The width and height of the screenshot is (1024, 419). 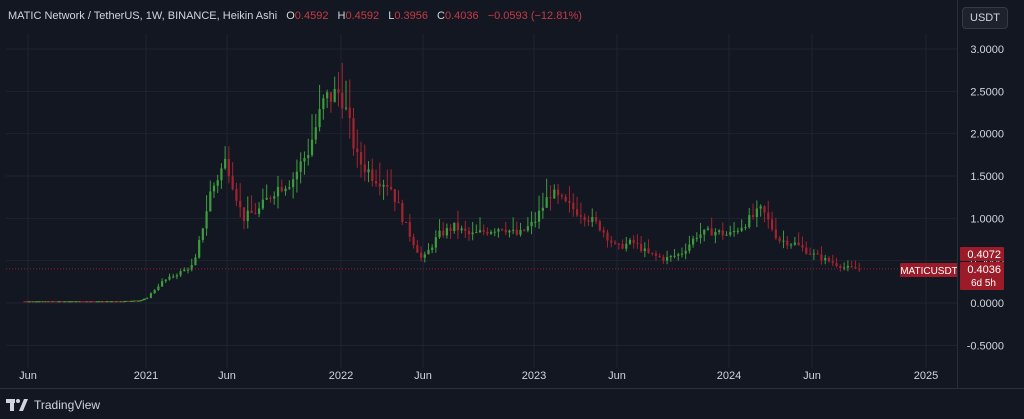 I want to click on x-tick-label: 2022, so click(x=341, y=376).